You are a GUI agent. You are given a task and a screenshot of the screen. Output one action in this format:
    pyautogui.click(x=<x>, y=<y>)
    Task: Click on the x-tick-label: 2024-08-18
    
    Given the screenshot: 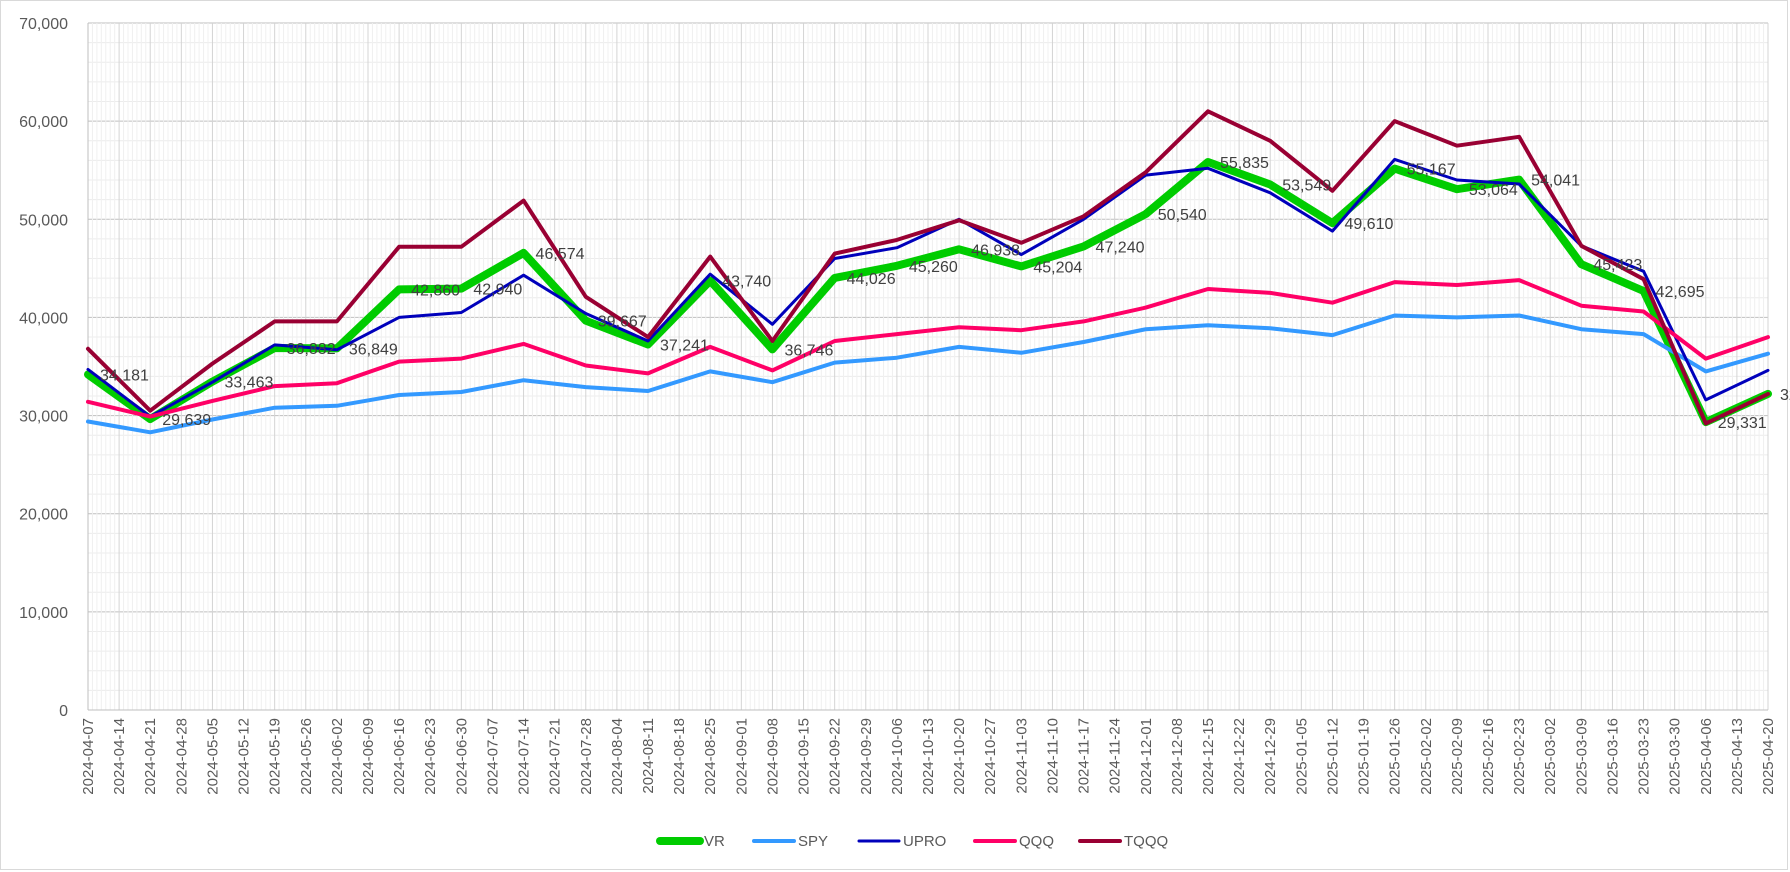 What is the action you would take?
    pyautogui.click(x=679, y=756)
    